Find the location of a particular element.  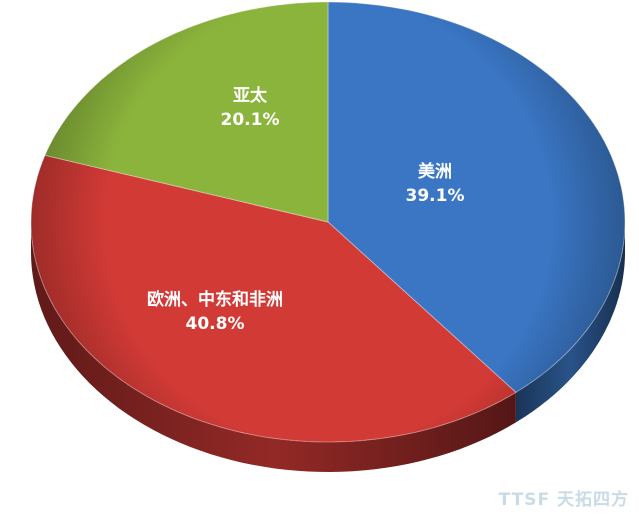

slice-value: 39.1% is located at coordinates (435, 196).